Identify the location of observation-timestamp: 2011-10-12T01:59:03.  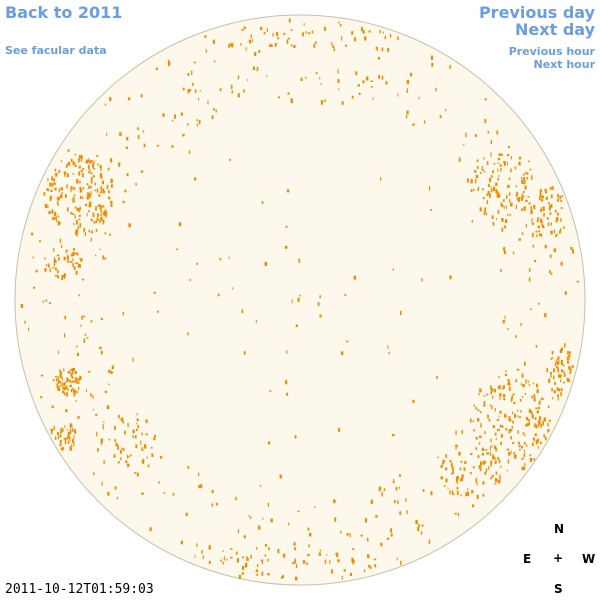
(79, 589).